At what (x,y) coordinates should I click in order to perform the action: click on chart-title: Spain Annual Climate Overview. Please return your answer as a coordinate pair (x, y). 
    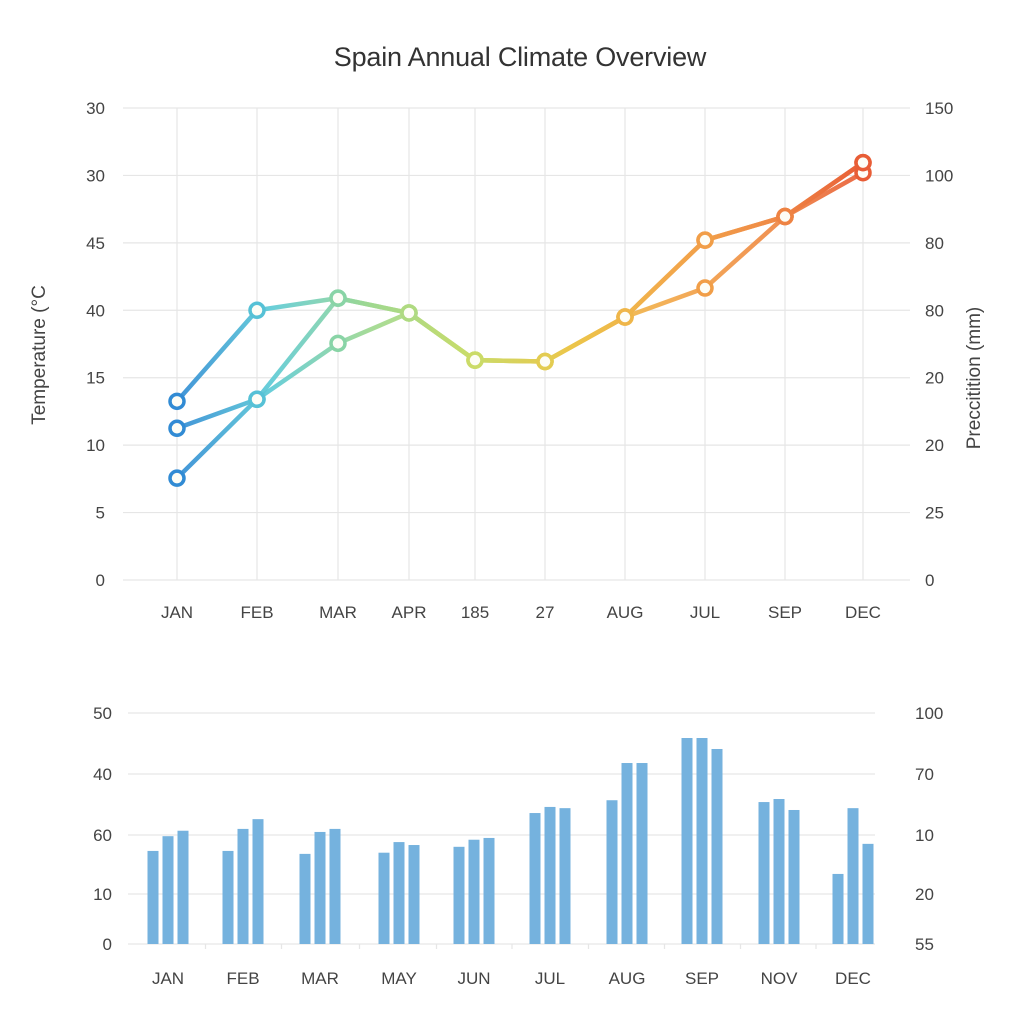
    Looking at the image, I should click on (520, 57).